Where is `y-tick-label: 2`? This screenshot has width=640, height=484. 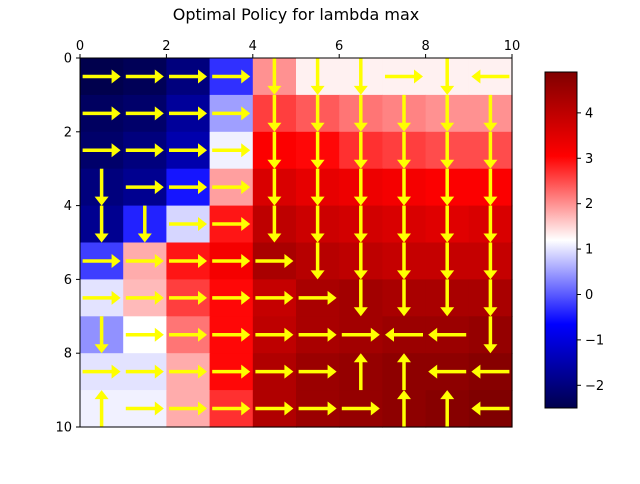 y-tick-label: 2 is located at coordinates (68, 132).